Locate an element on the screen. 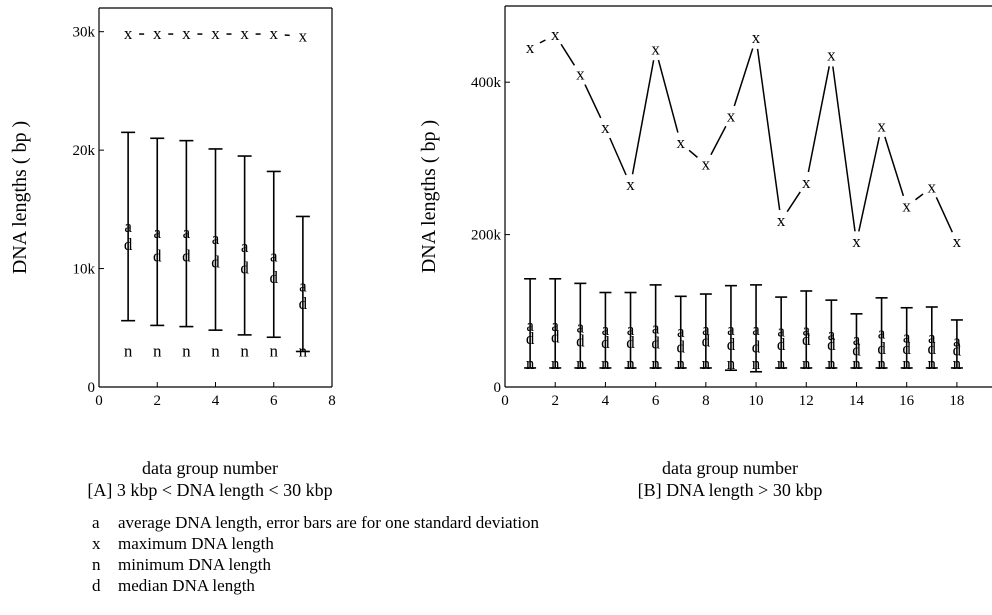 The height and width of the screenshot is (615, 992). y-axis-label: DNA lengths ( bp ) is located at coordinates (20, 197).